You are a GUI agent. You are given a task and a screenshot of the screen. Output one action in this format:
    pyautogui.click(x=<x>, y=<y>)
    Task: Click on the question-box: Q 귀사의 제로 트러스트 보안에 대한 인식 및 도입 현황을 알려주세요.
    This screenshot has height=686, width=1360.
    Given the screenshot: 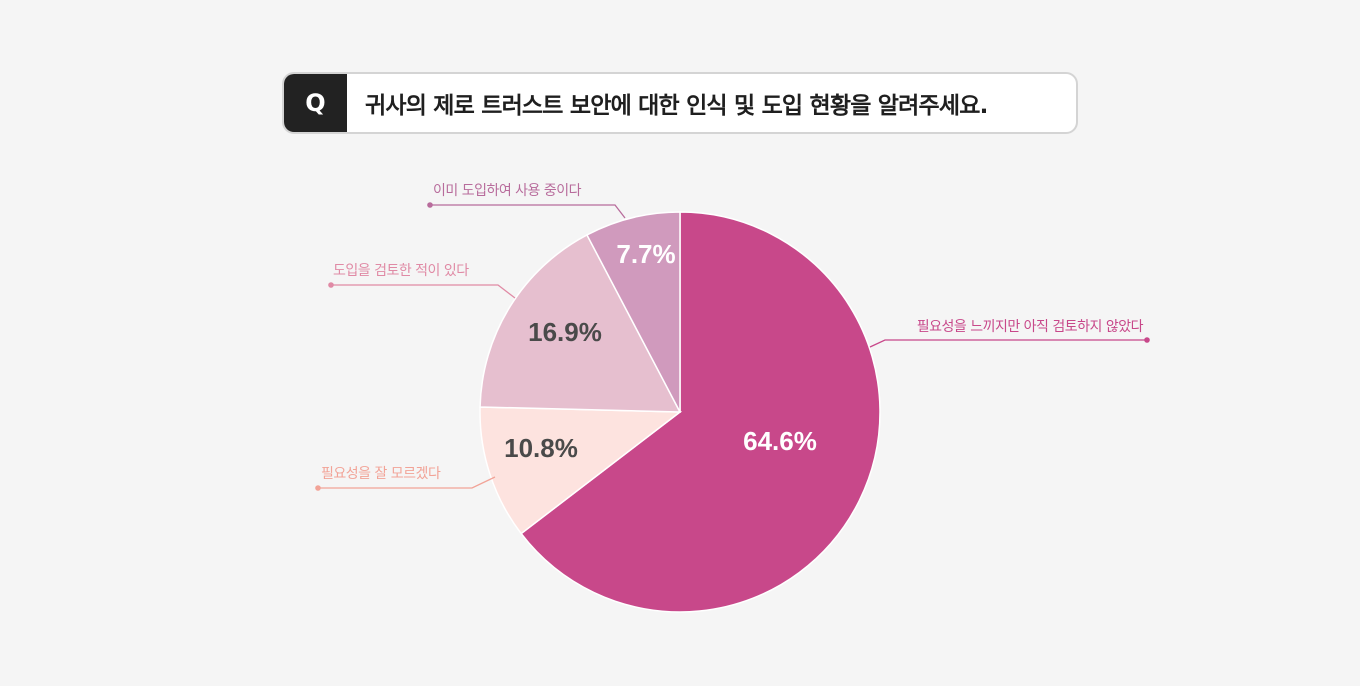 What is the action you would take?
    pyautogui.click(x=680, y=103)
    